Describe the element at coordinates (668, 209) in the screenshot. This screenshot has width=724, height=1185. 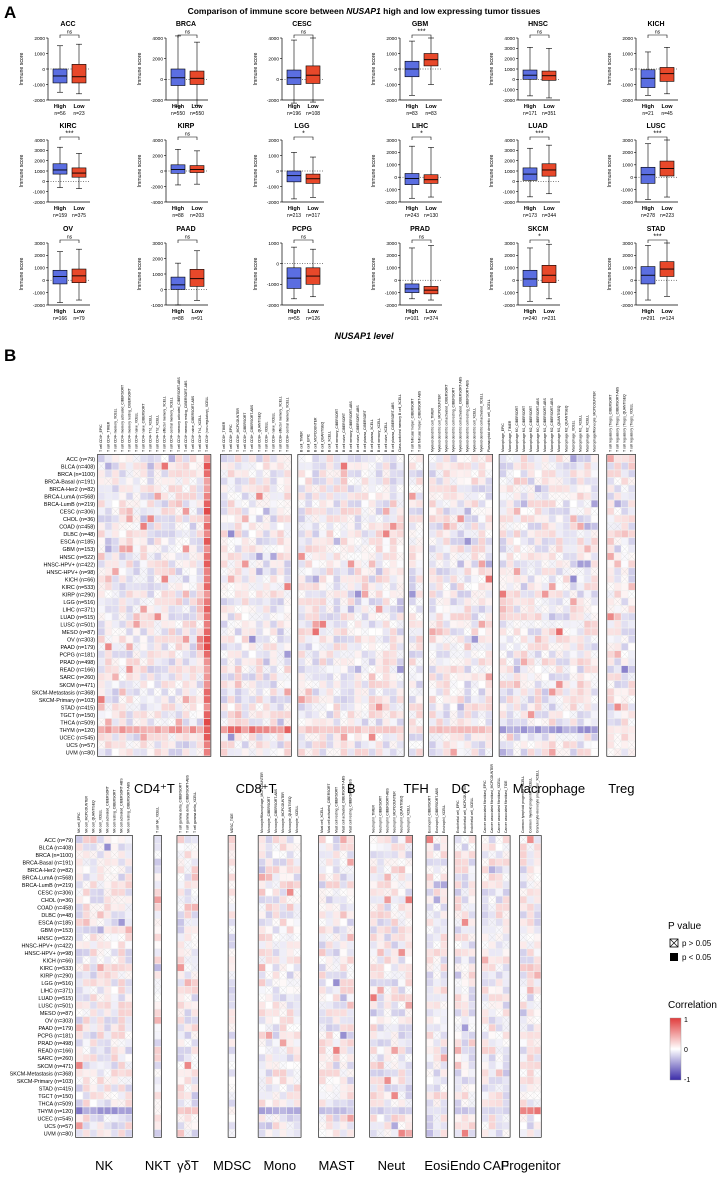
I see `group-label: Low` at that location.